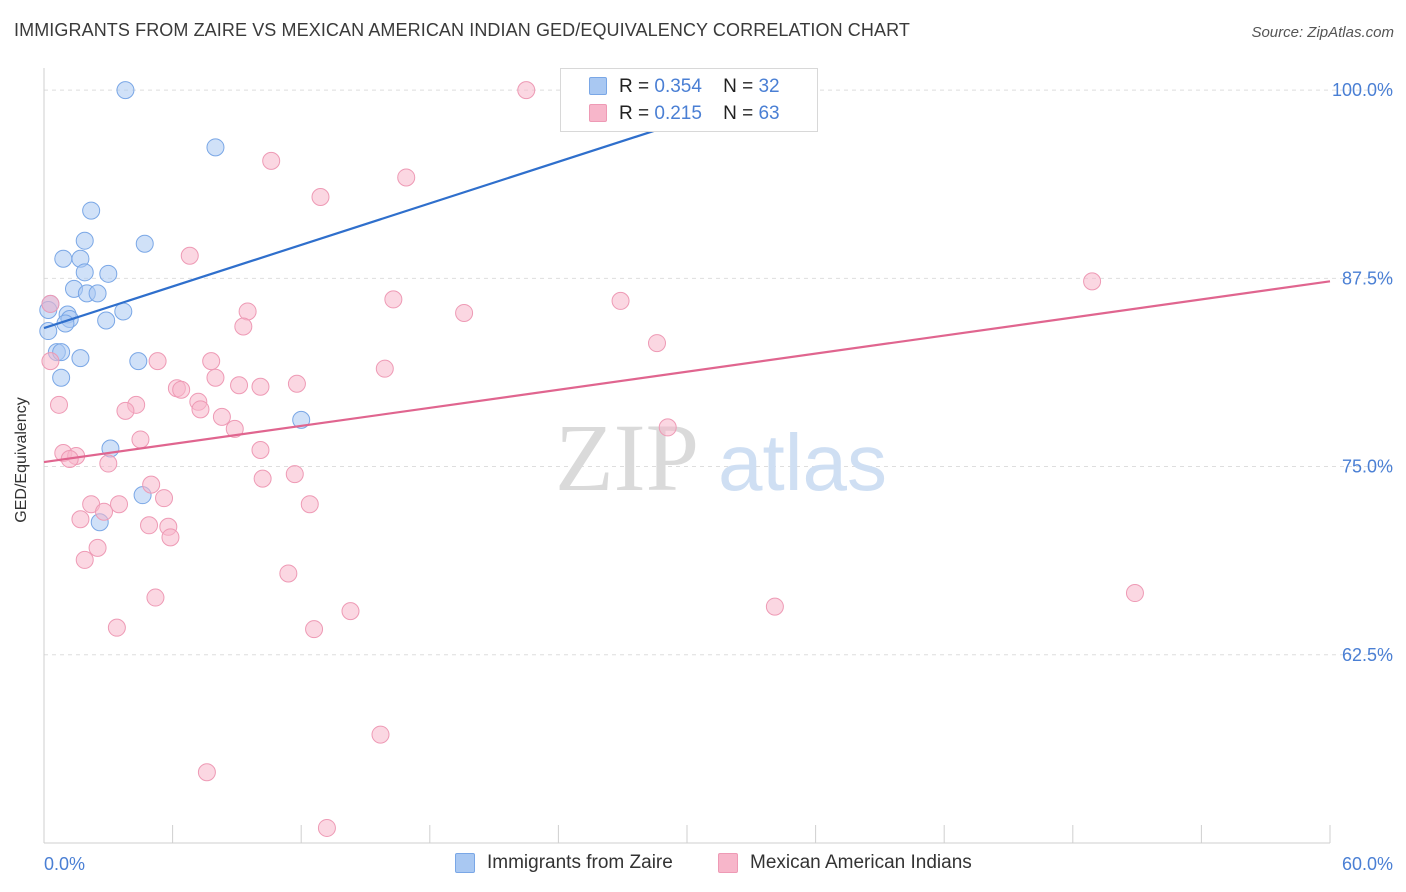 The height and width of the screenshot is (892, 1406). Describe the element at coordinates (627, 457) in the screenshot. I see `watermark-zip: ZIP` at that location.